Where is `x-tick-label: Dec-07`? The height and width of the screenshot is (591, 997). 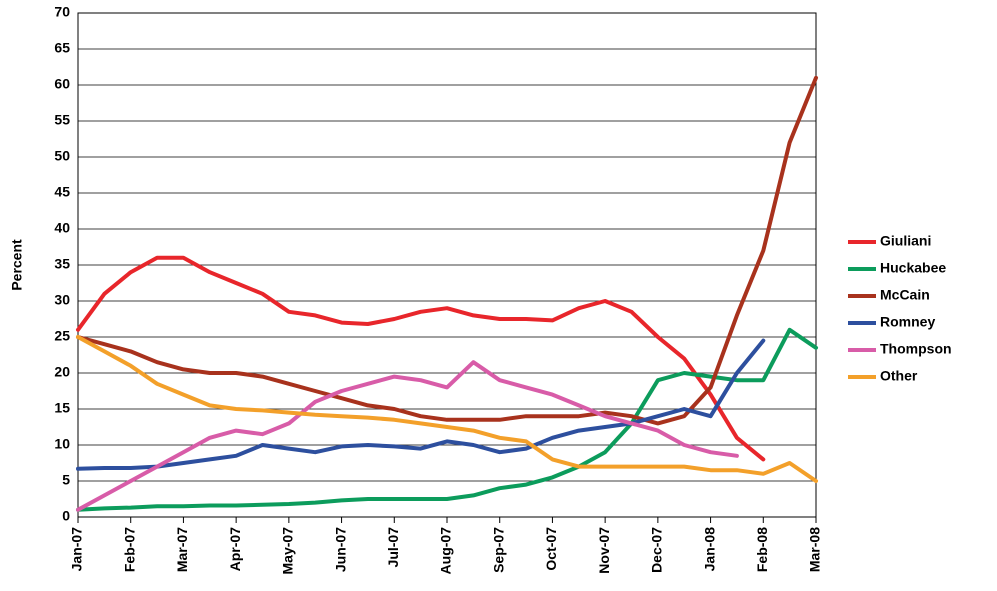 x-tick-label: Dec-07 is located at coordinates (657, 550).